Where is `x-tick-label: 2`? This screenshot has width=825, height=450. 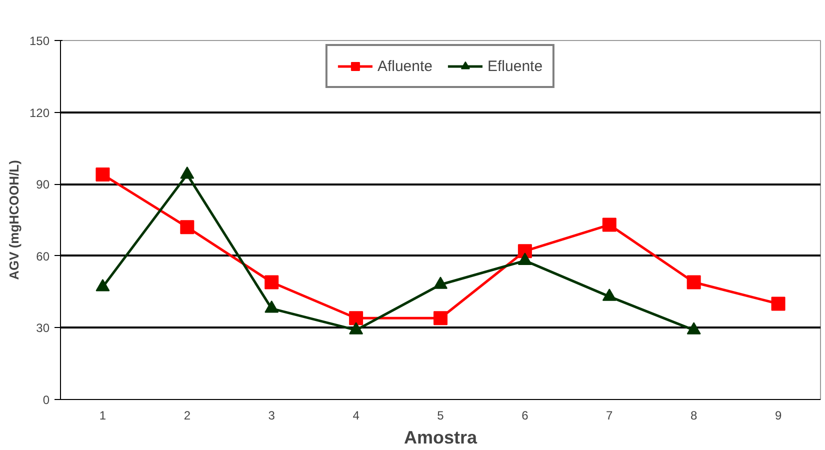 x-tick-label: 2 is located at coordinates (187, 415).